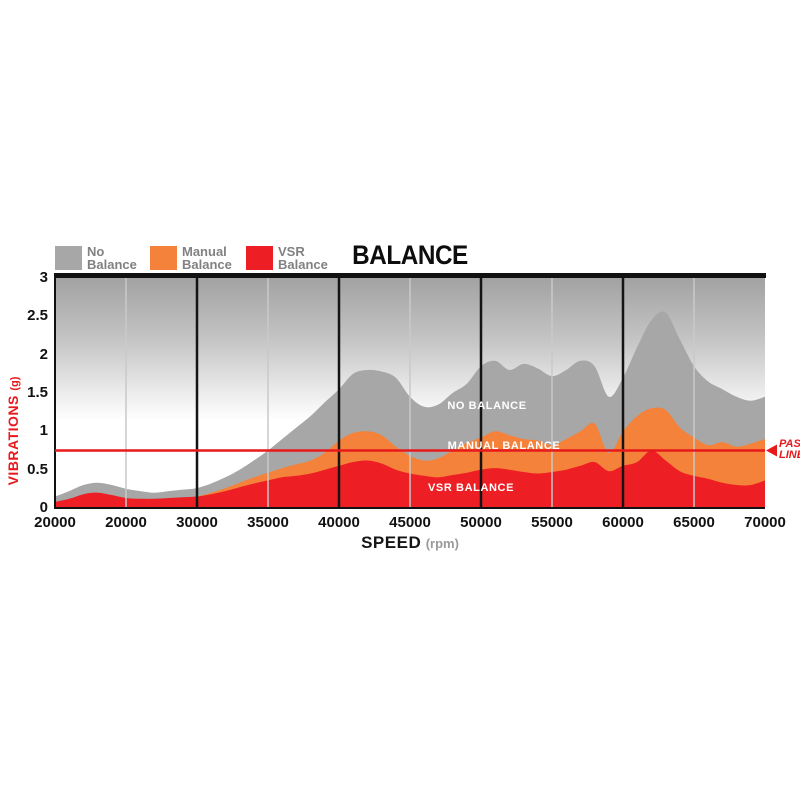 This screenshot has height=800, width=800. Describe the element at coordinates (37, 469) in the screenshot. I see `y-tick-label: 0.5` at that location.